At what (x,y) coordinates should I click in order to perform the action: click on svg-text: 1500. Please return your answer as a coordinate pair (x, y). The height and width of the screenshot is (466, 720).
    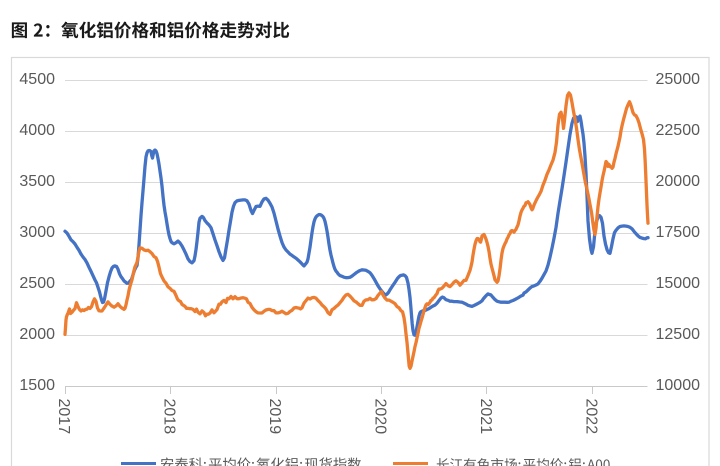
    Looking at the image, I should click on (37, 385).